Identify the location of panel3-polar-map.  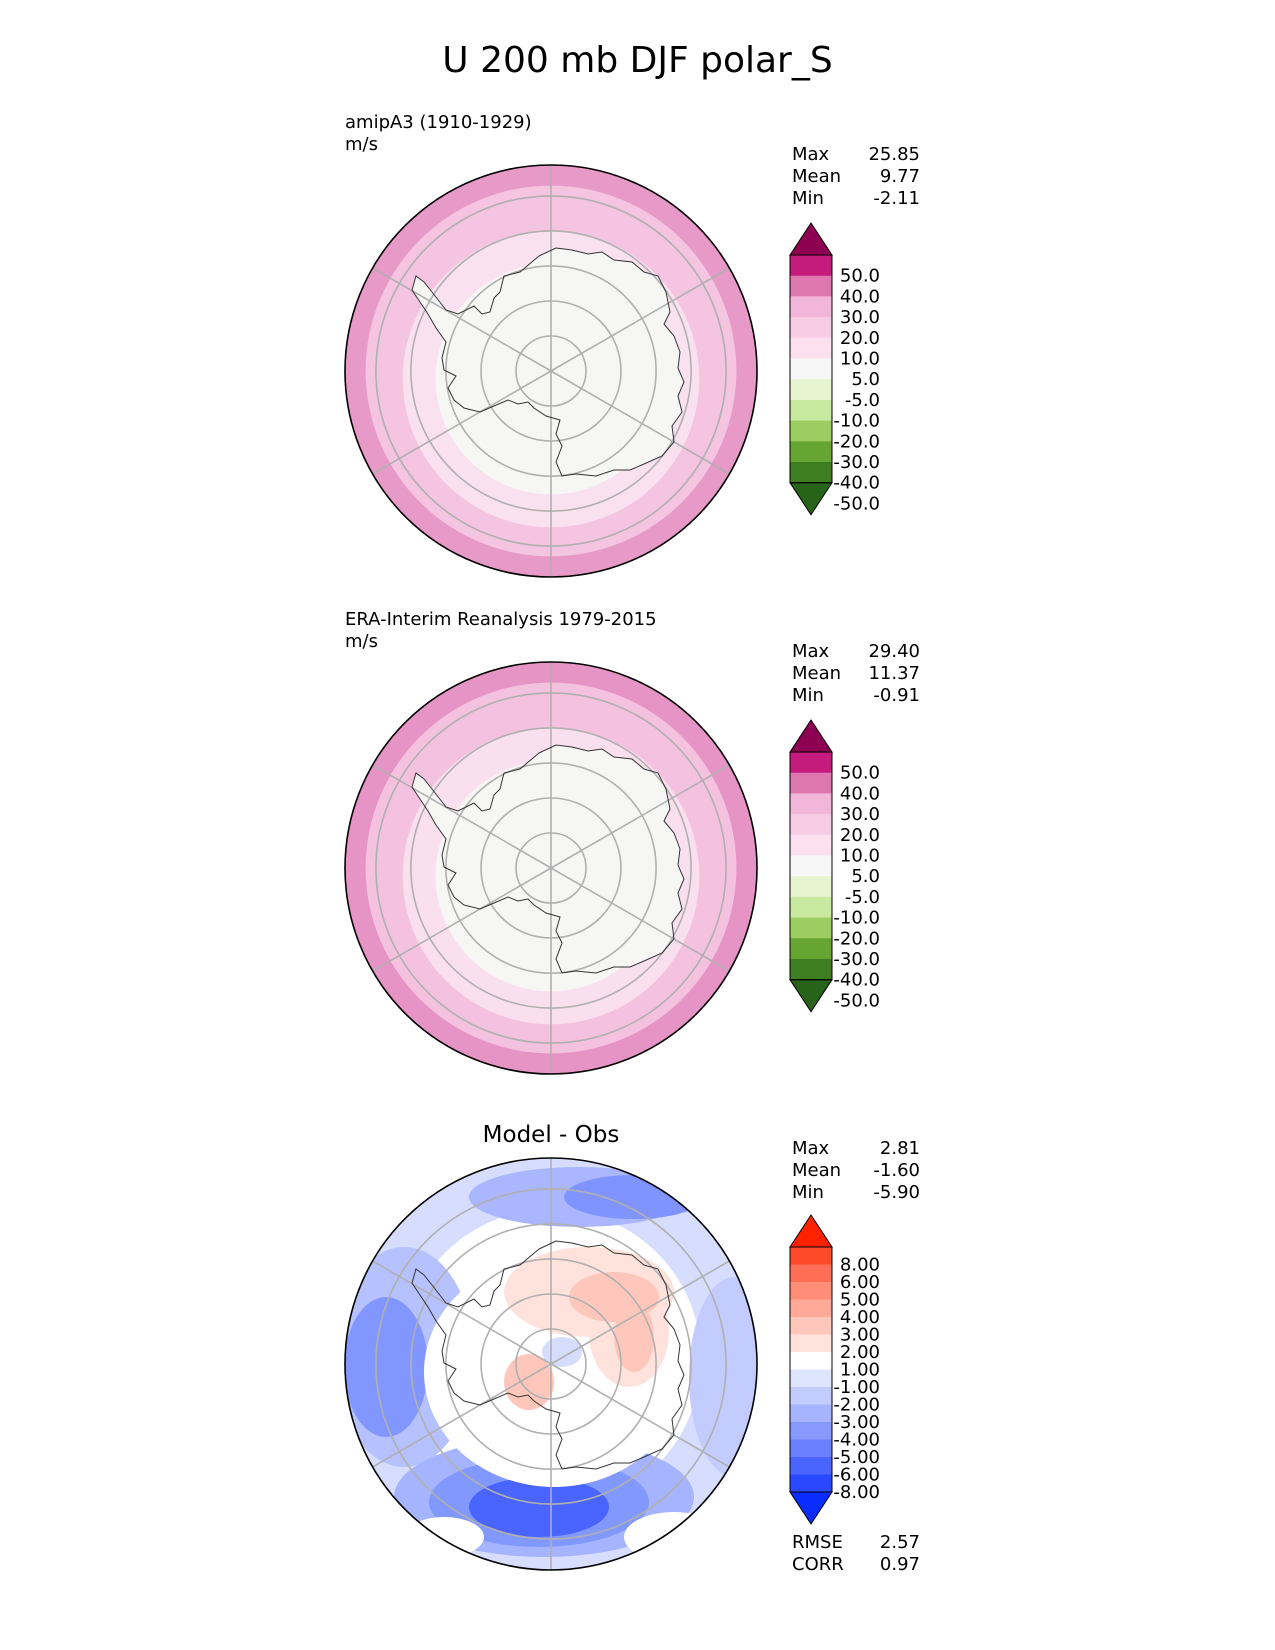
(551, 1364).